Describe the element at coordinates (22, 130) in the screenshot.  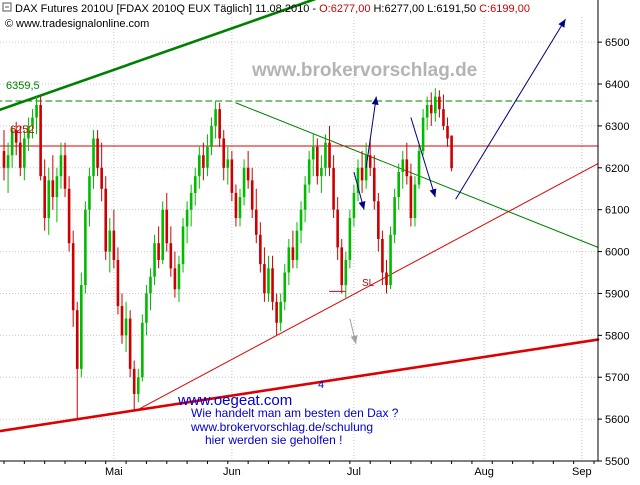
I see `level-label-2: 6252` at that location.